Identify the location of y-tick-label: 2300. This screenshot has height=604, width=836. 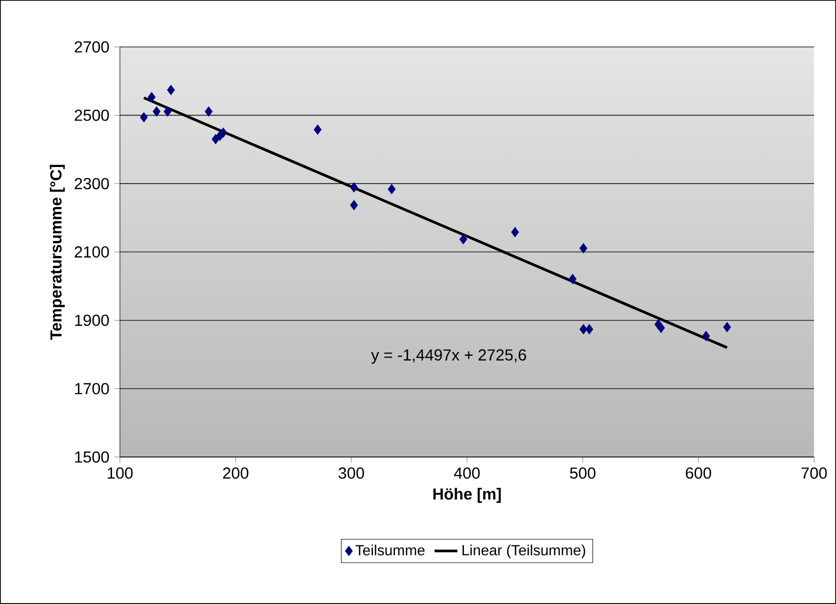
(91, 184).